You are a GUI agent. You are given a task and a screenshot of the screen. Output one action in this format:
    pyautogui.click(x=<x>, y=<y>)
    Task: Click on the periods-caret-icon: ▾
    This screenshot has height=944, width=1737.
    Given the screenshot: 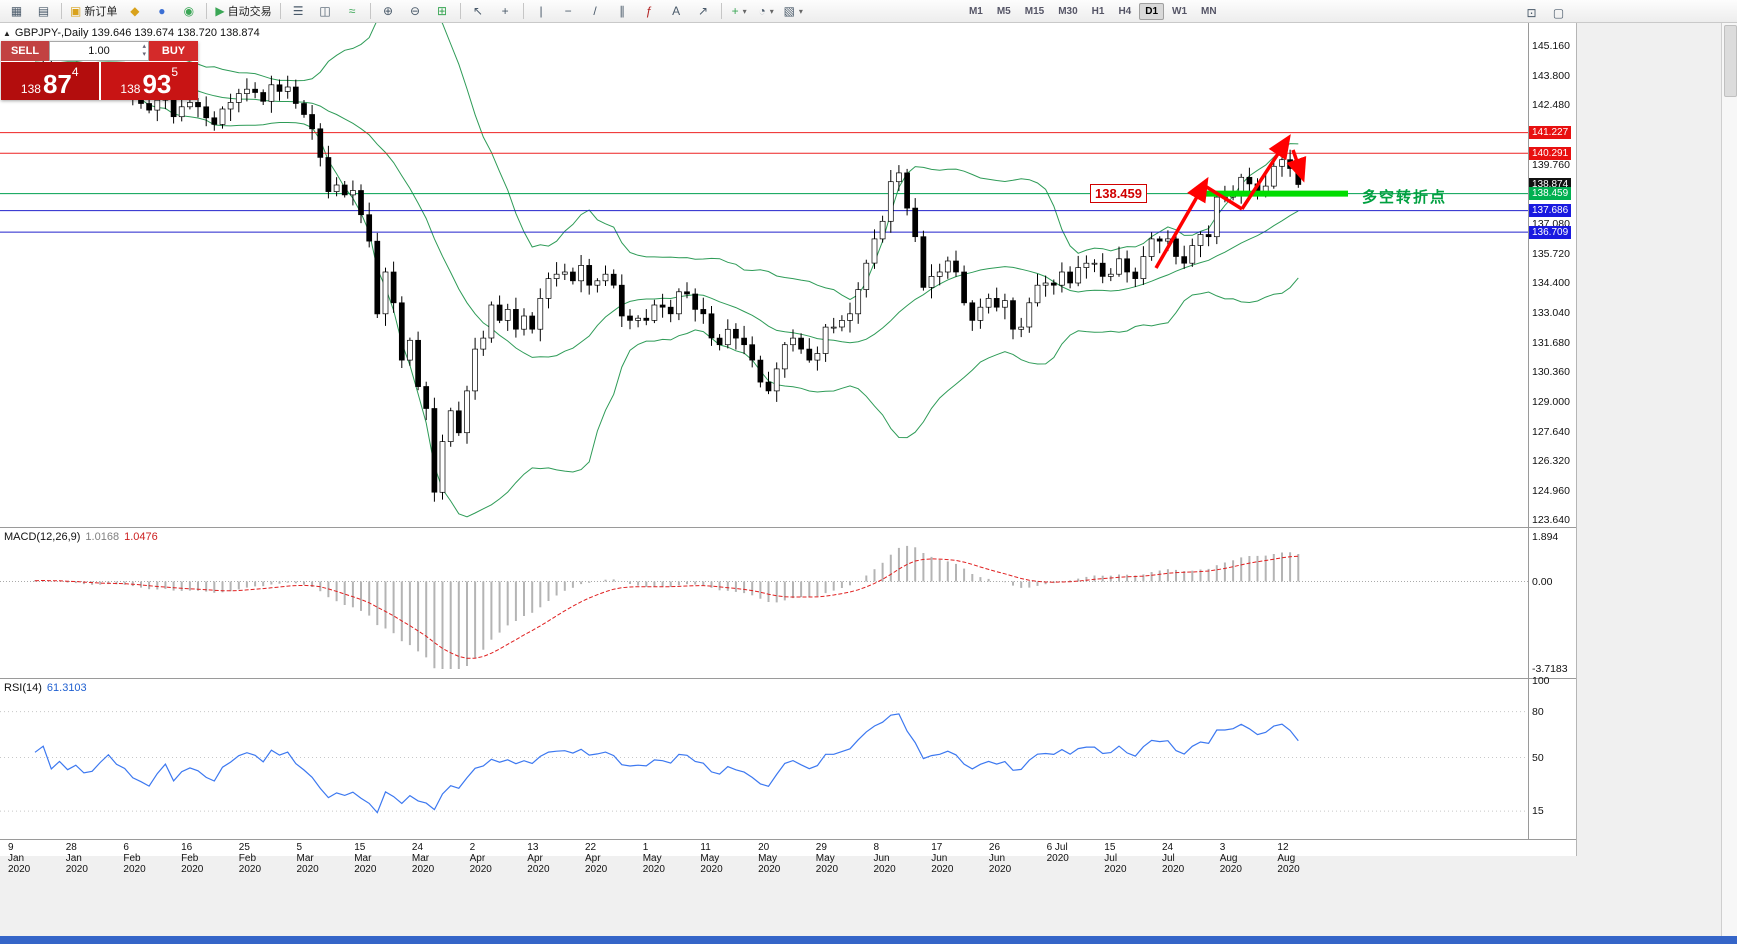 What is the action you would take?
    pyautogui.click(x=771, y=11)
    